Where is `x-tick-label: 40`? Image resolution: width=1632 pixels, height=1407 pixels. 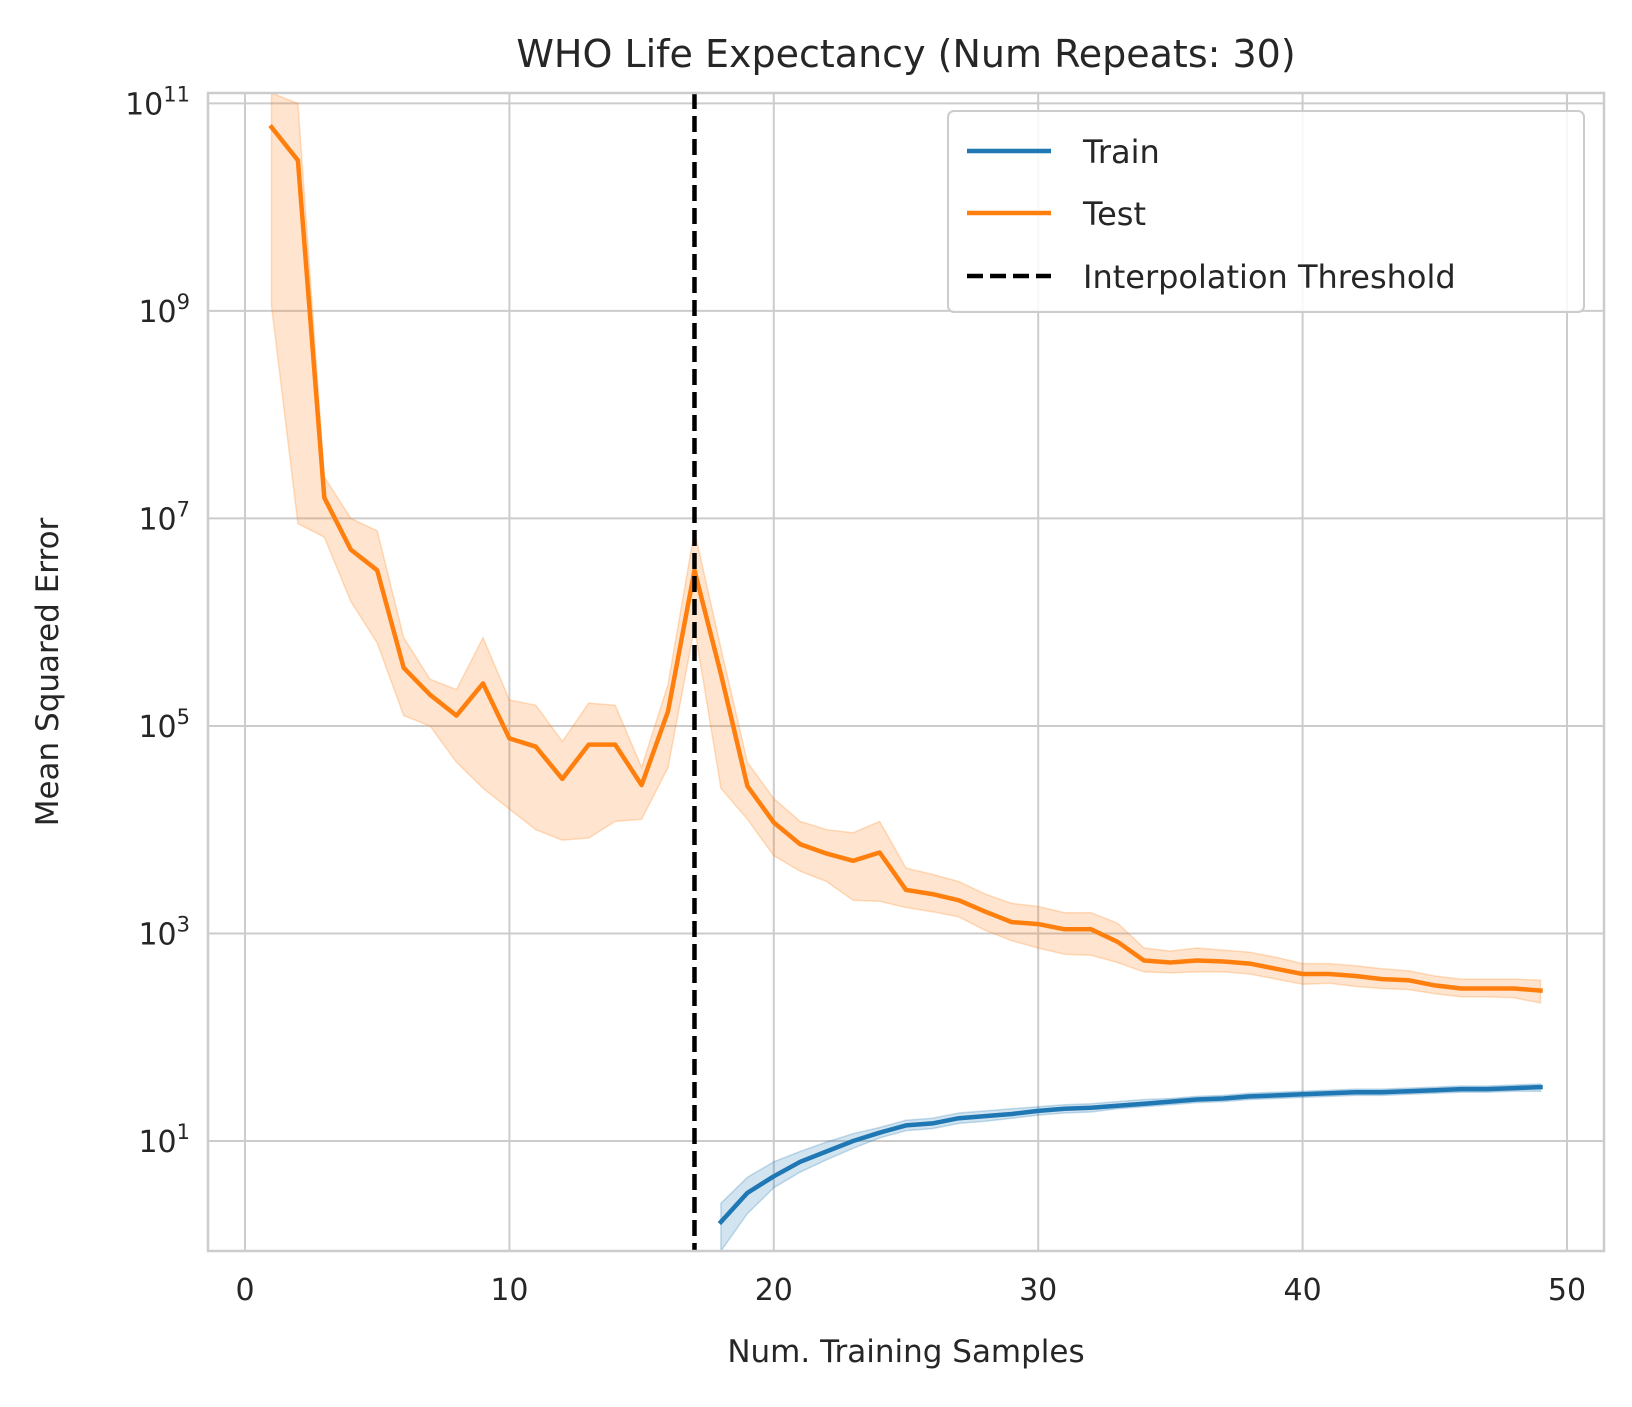
x-tick-label: 40 is located at coordinates (1302, 1290).